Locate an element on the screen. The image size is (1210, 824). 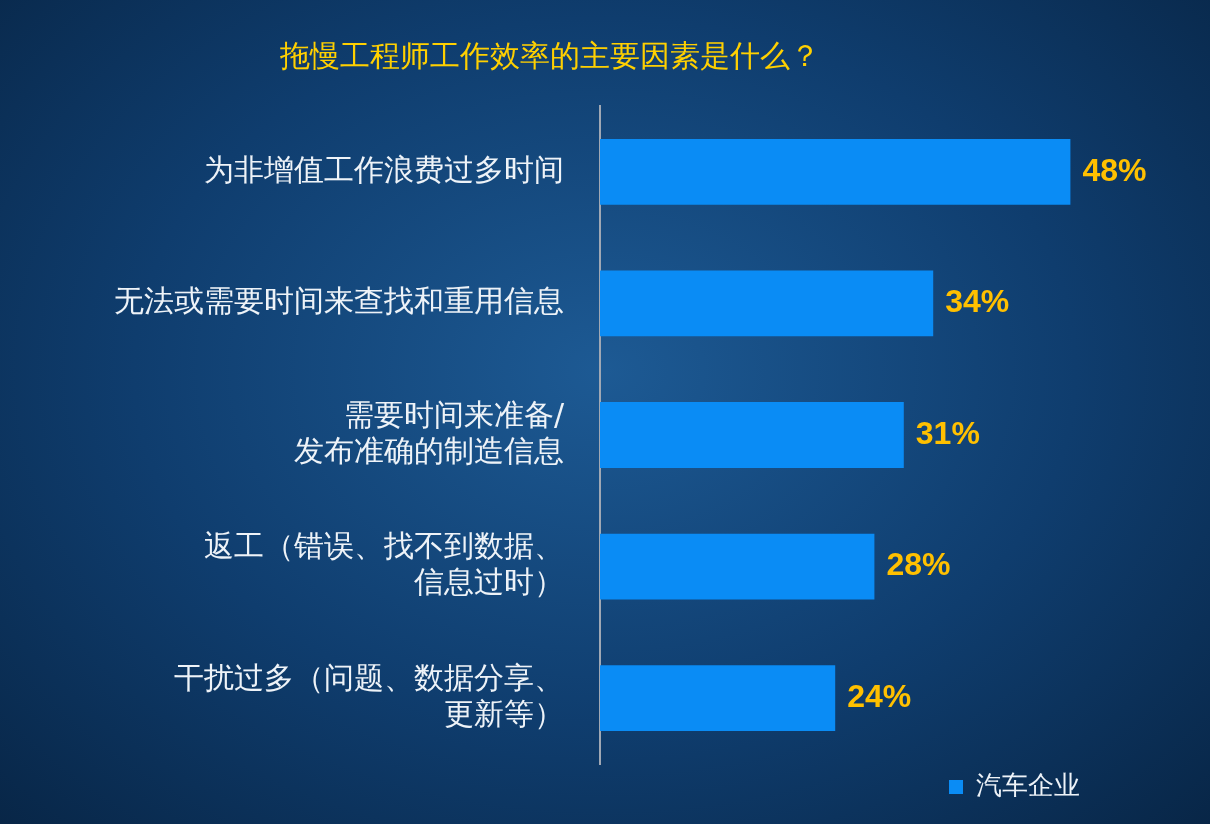
y-tick-label: 为非增值工作浪费过多时间 is located at coordinates (384, 169).